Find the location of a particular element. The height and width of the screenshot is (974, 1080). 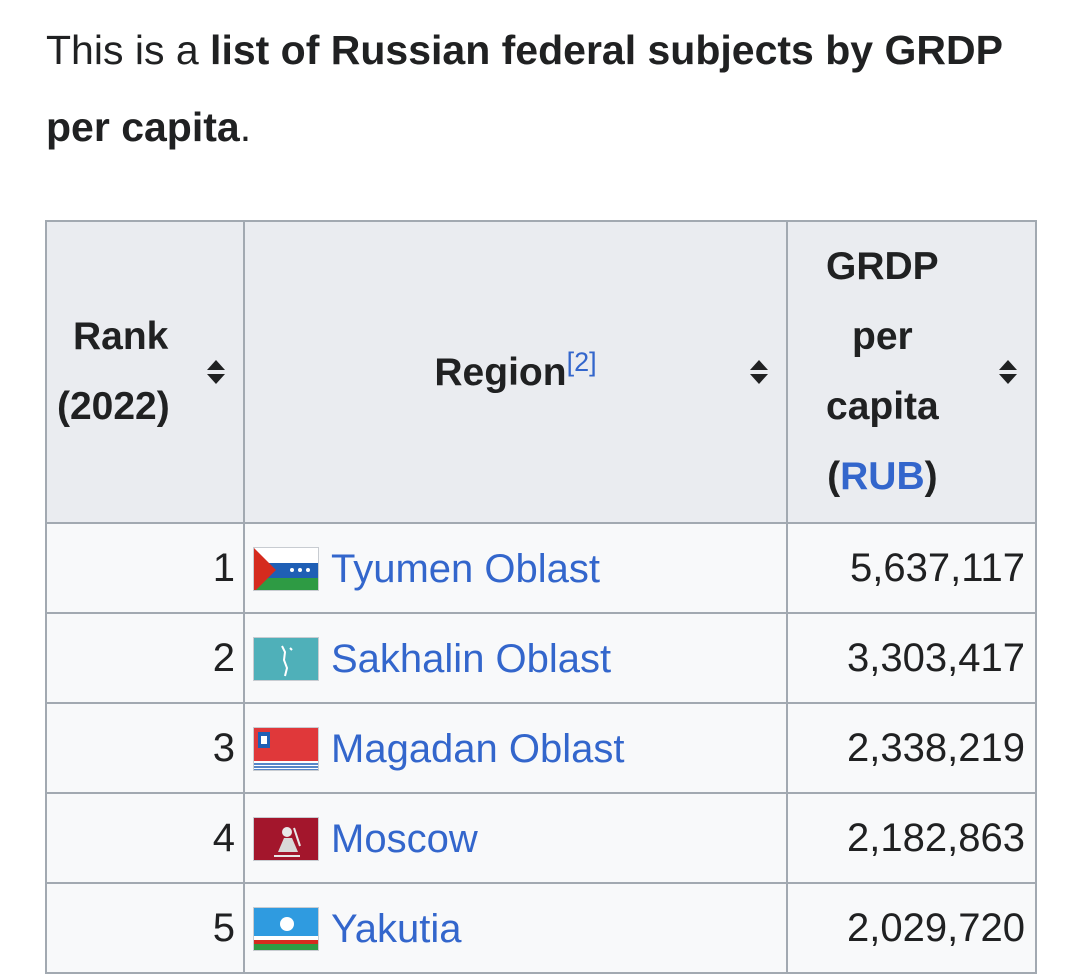

rank-cell: 3 is located at coordinates (145, 748).